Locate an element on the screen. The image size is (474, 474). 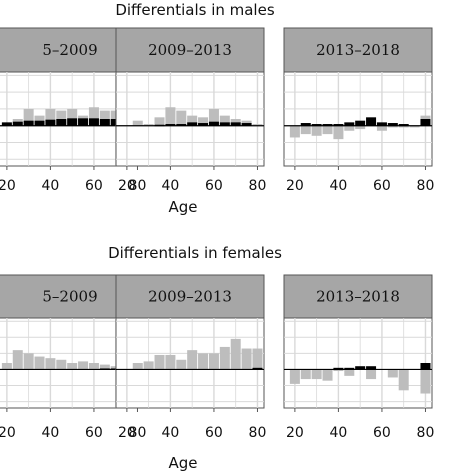
x-axis-label: Age is located at coordinates (182, 207).